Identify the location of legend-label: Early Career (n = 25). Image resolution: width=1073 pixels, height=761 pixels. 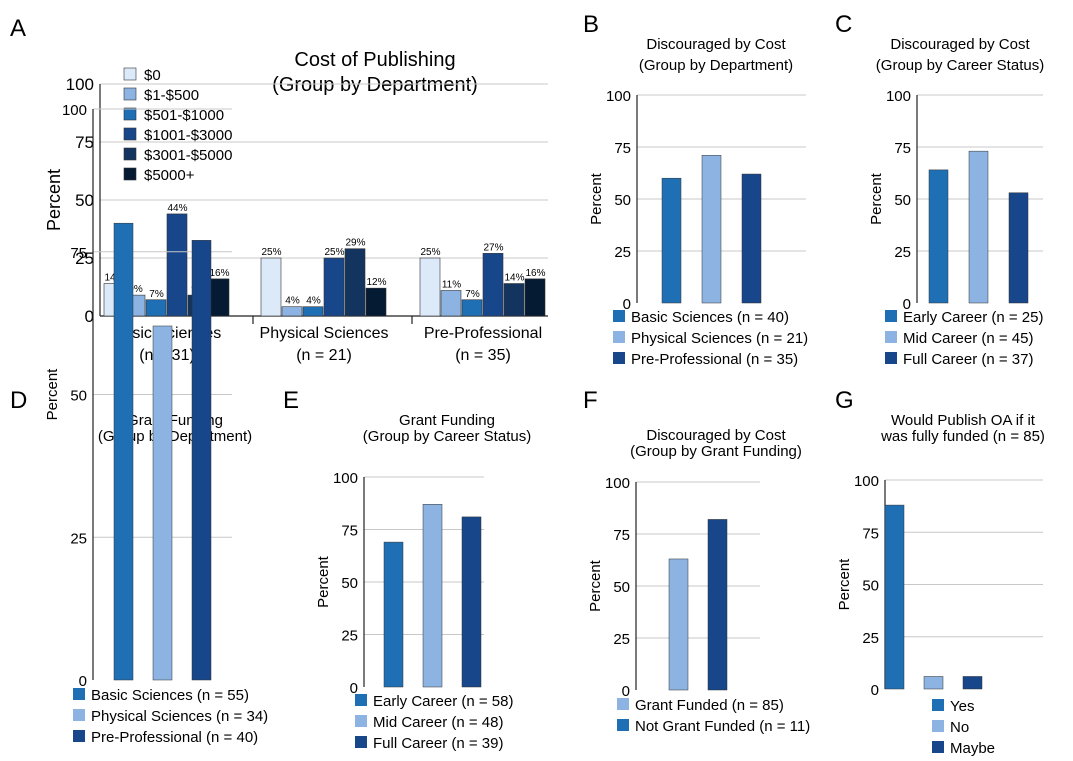
(973, 317).